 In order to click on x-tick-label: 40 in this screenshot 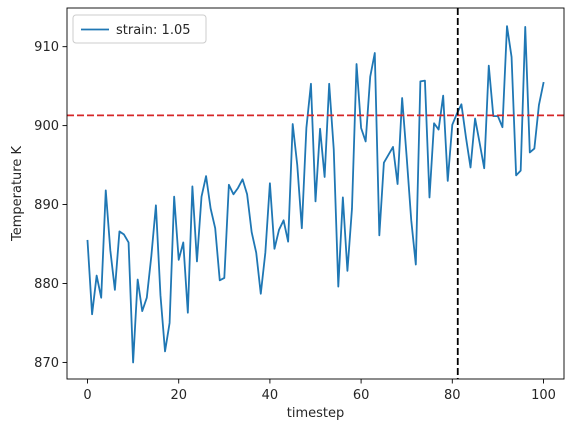, I will do `click(270, 395)`.